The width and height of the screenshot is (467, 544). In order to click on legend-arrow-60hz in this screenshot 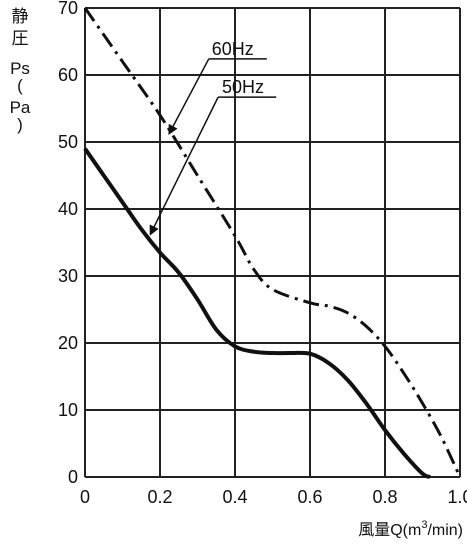, I will do `click(189, 97)`.